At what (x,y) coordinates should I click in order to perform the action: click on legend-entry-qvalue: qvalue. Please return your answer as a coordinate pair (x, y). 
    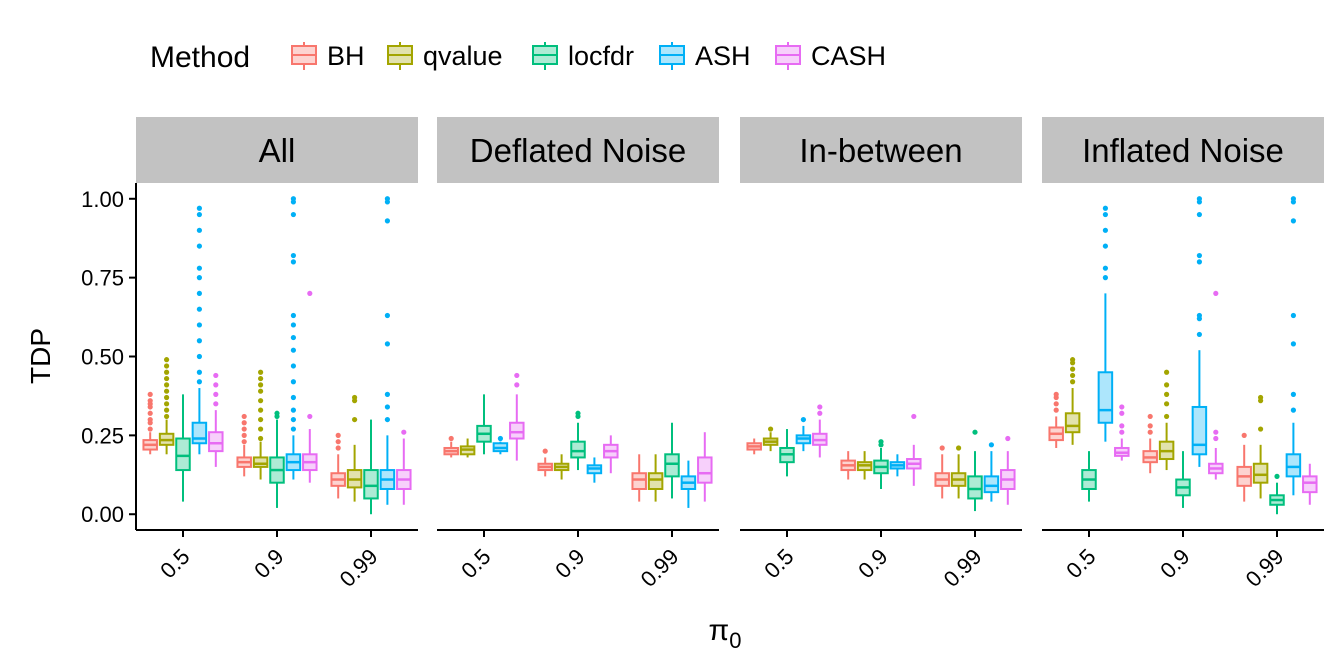
    Looking at the image, I should click on (444, 56).